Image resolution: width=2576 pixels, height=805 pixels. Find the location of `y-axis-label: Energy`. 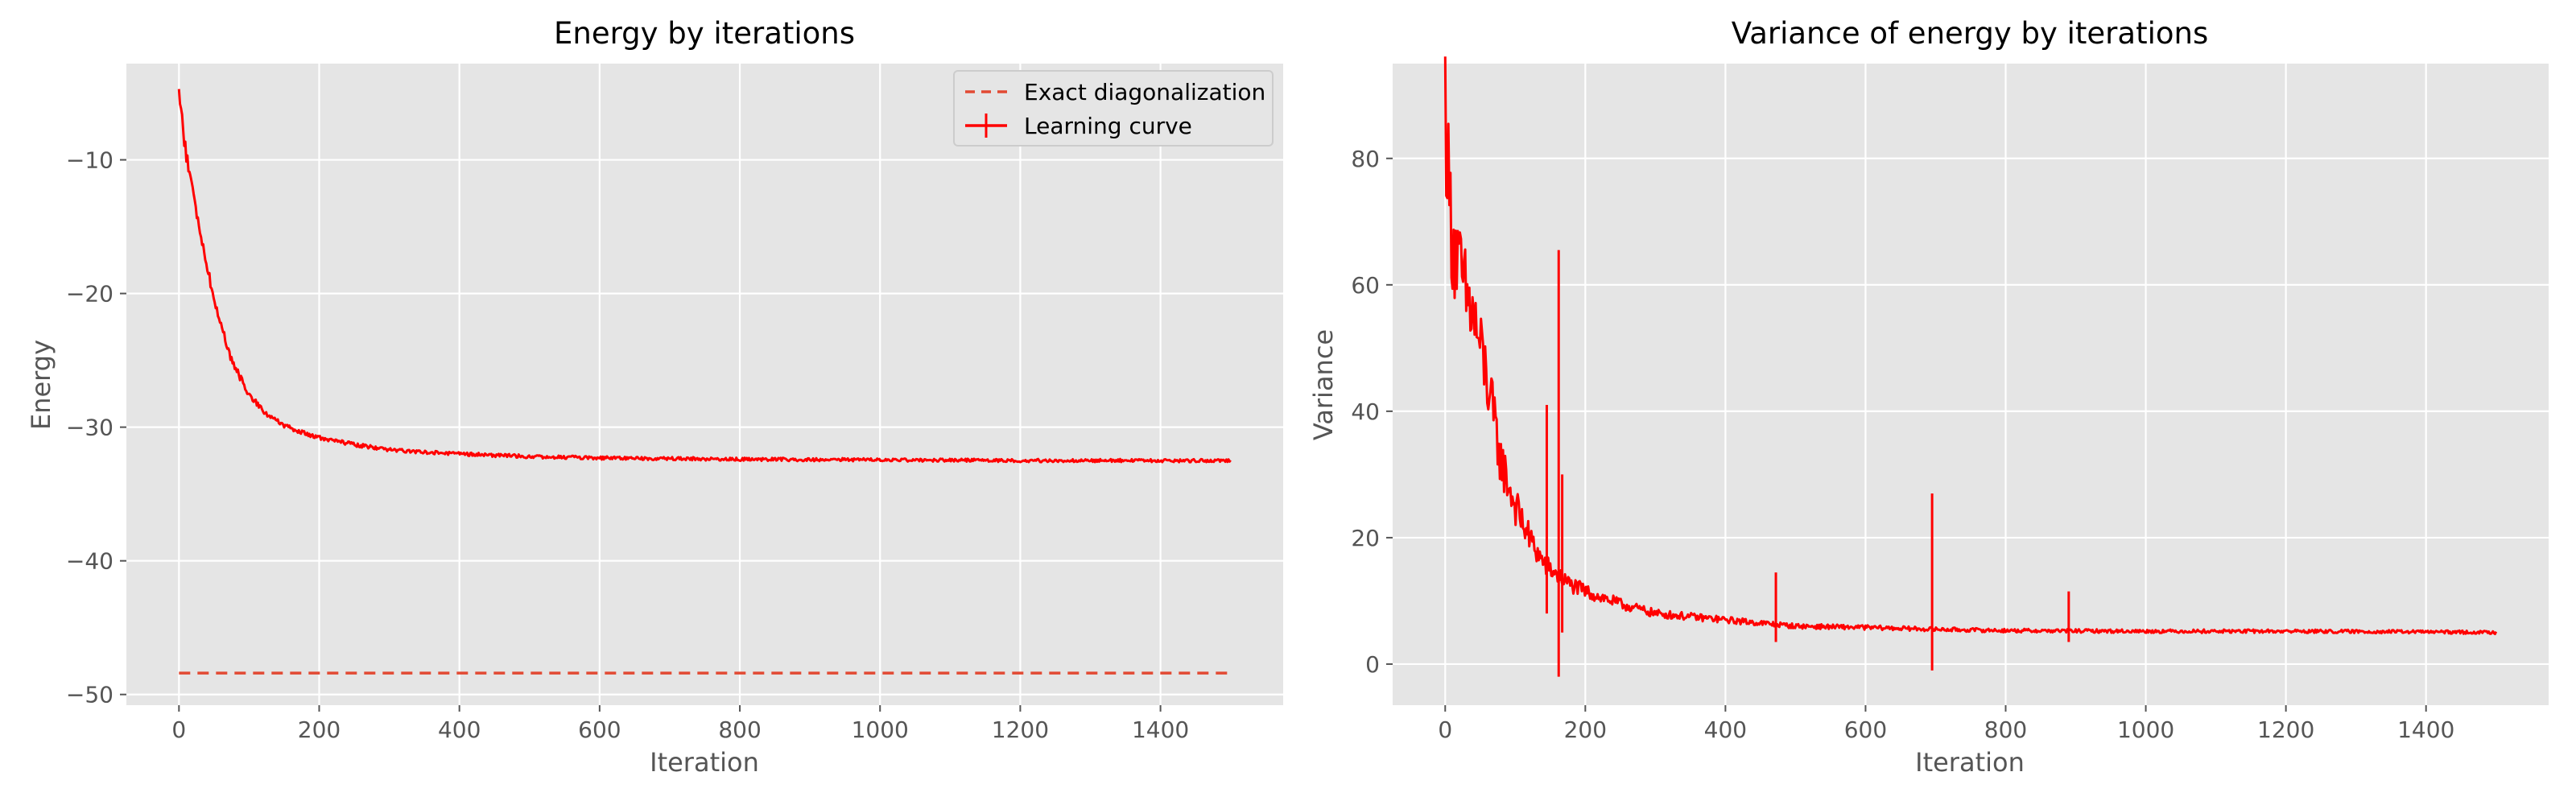

y-axis-label: Energy is located at coordinates (41, 385).